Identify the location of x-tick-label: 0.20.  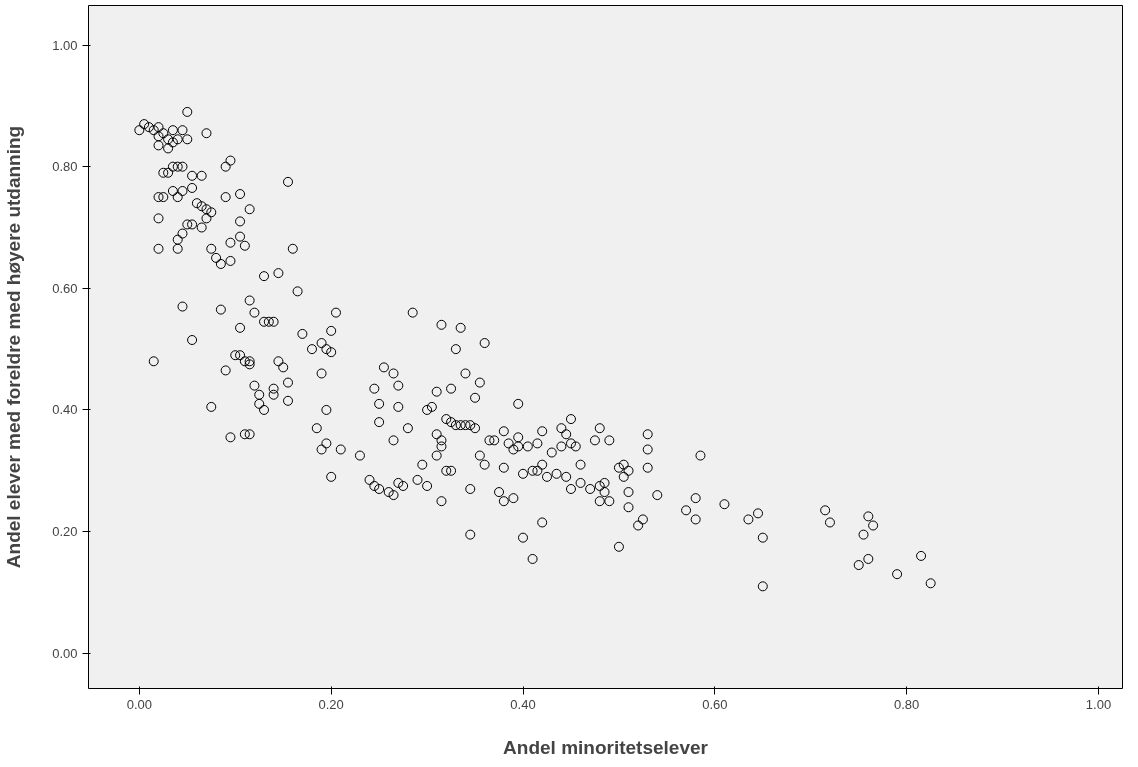
(331, 704).